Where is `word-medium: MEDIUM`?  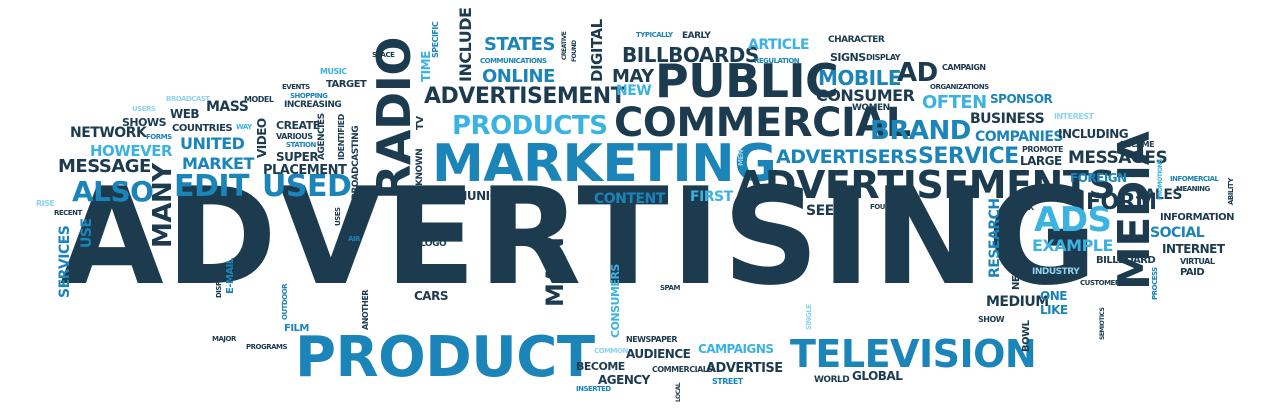 word-medium: MEDIUM is located at coordinates (1017, 302).